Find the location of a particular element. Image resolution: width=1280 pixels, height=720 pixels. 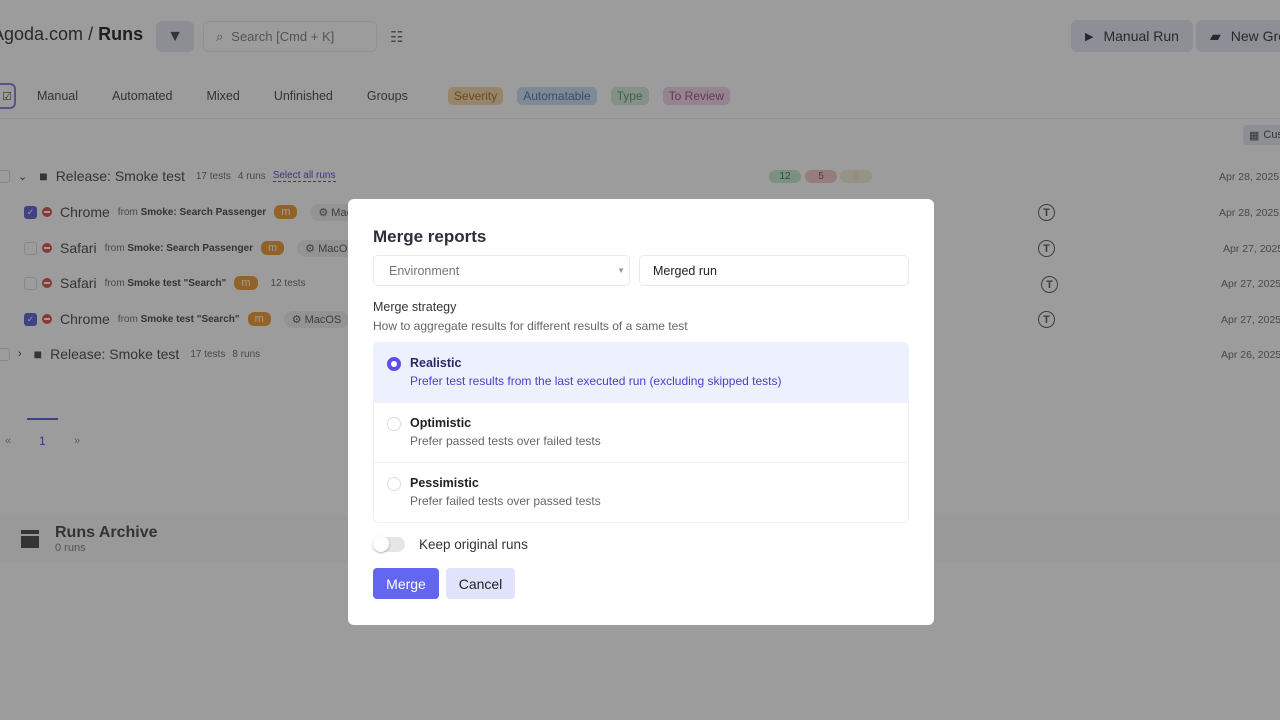

filter-automatable: Automatable is located at coordinates (557, 96).